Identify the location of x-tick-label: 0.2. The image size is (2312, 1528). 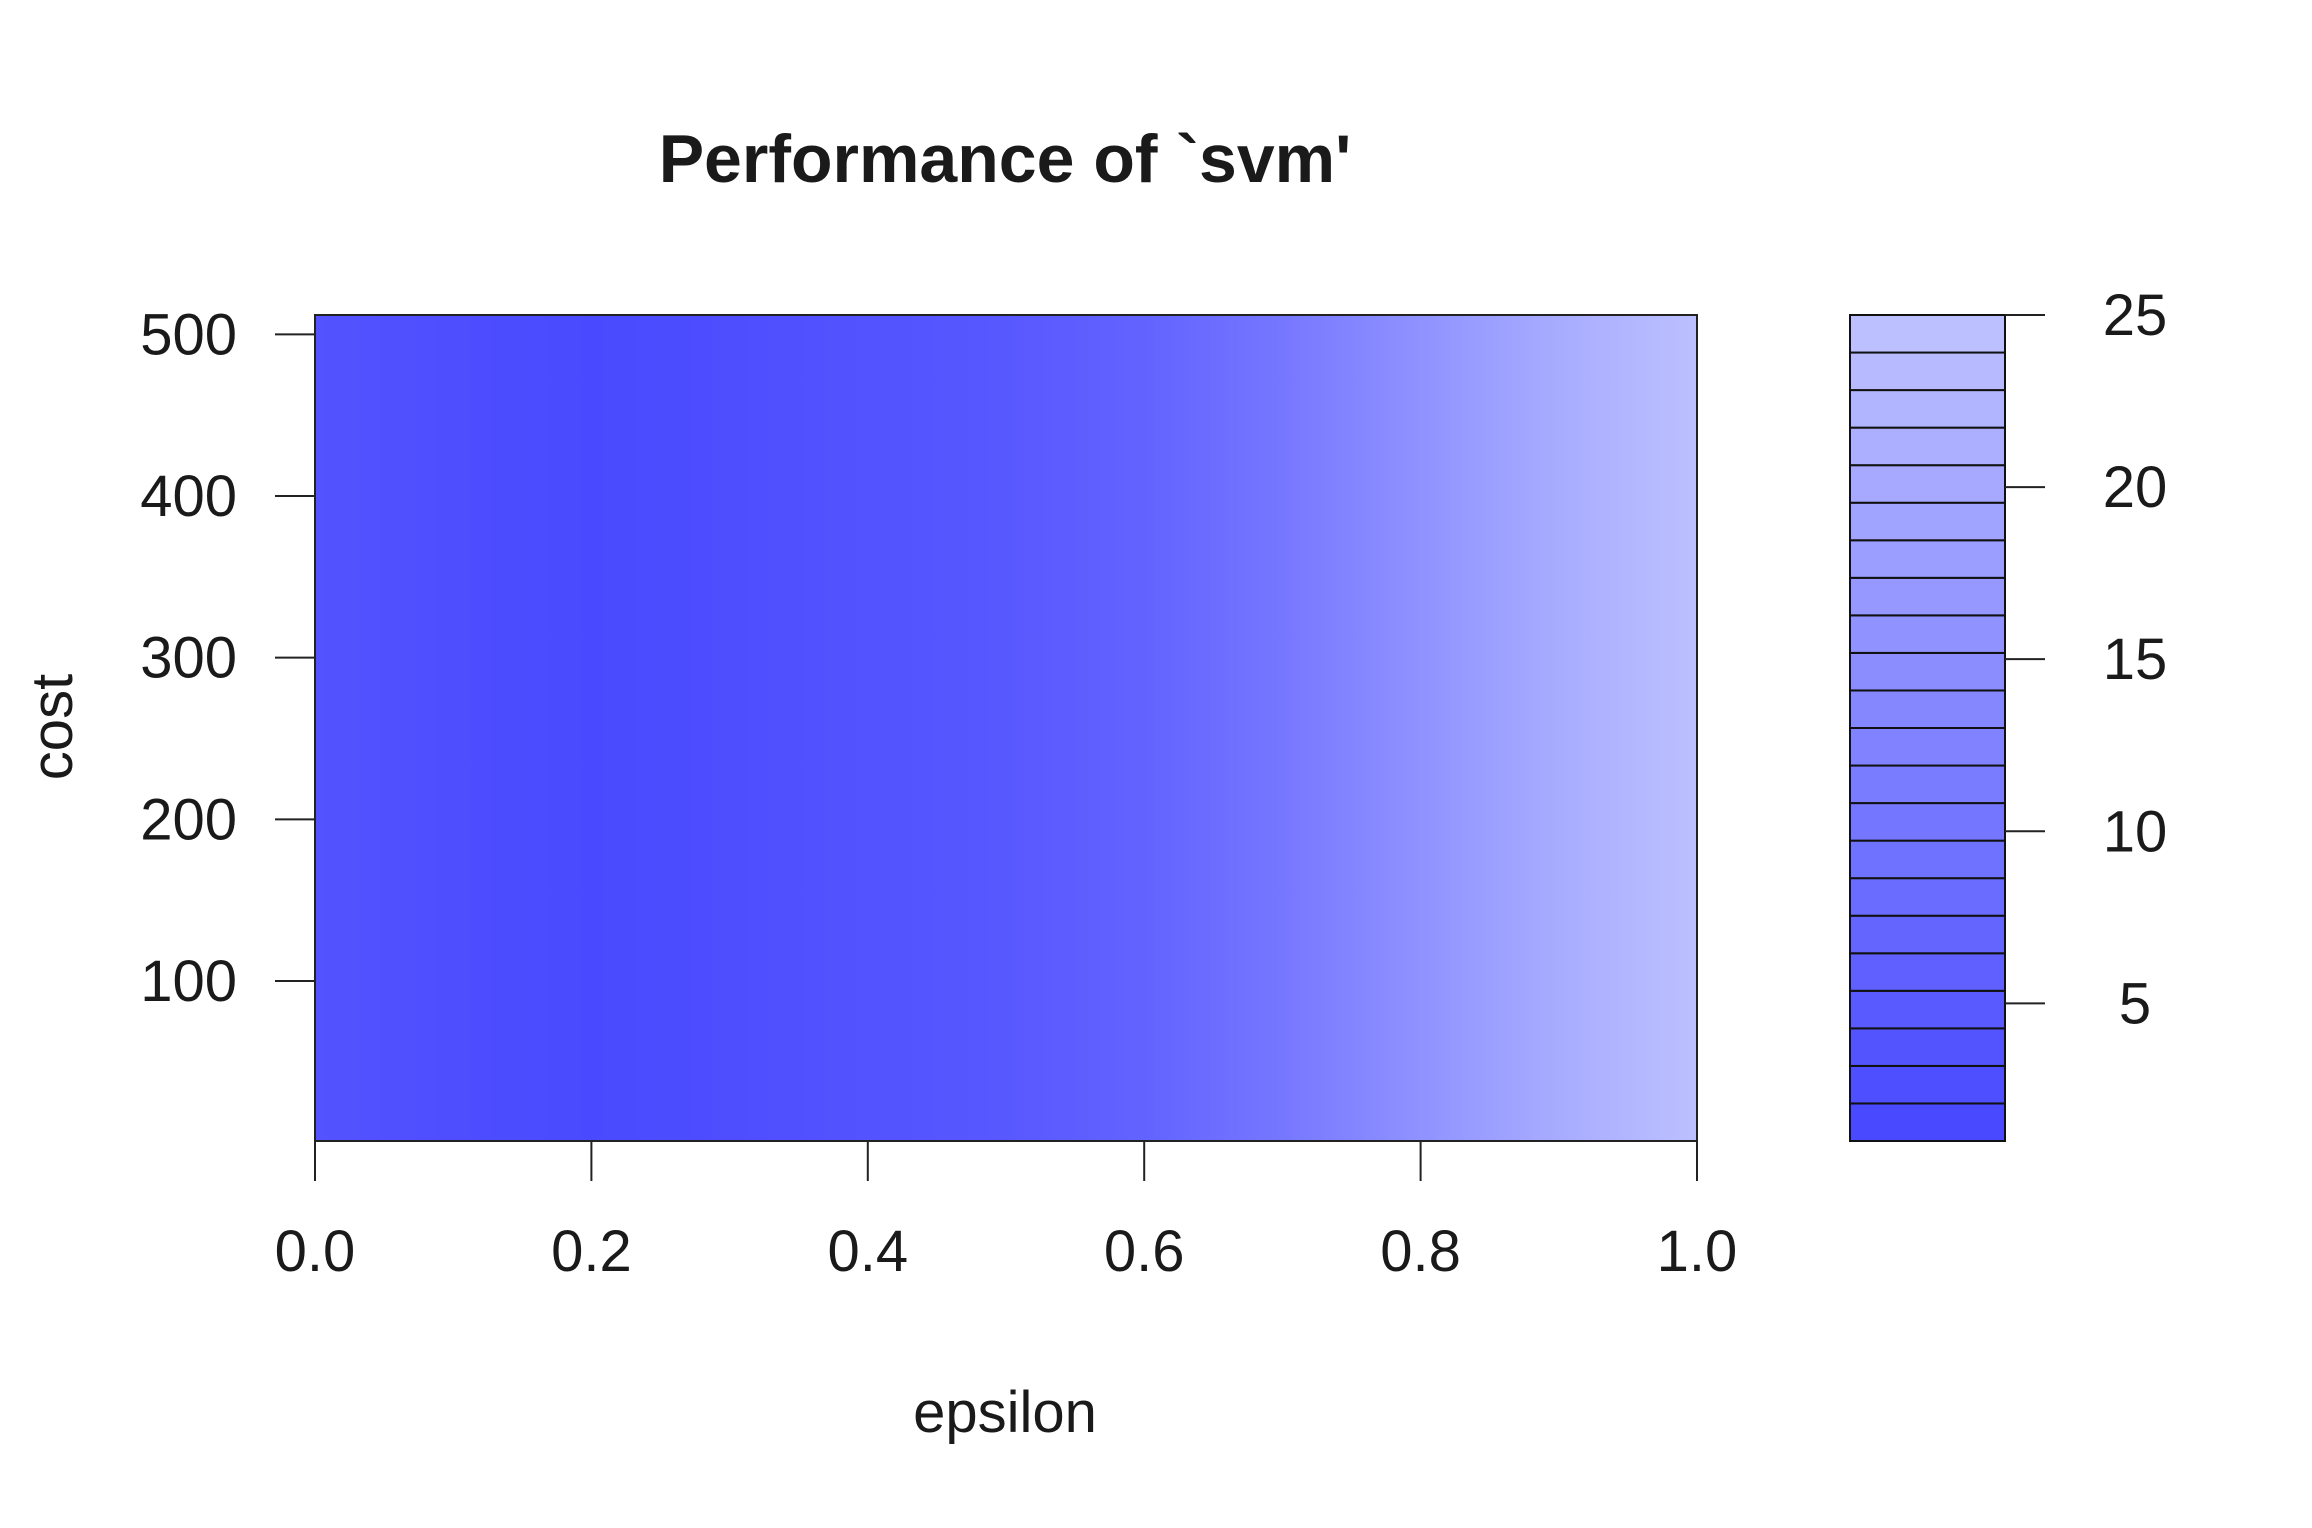
(591, 1251).